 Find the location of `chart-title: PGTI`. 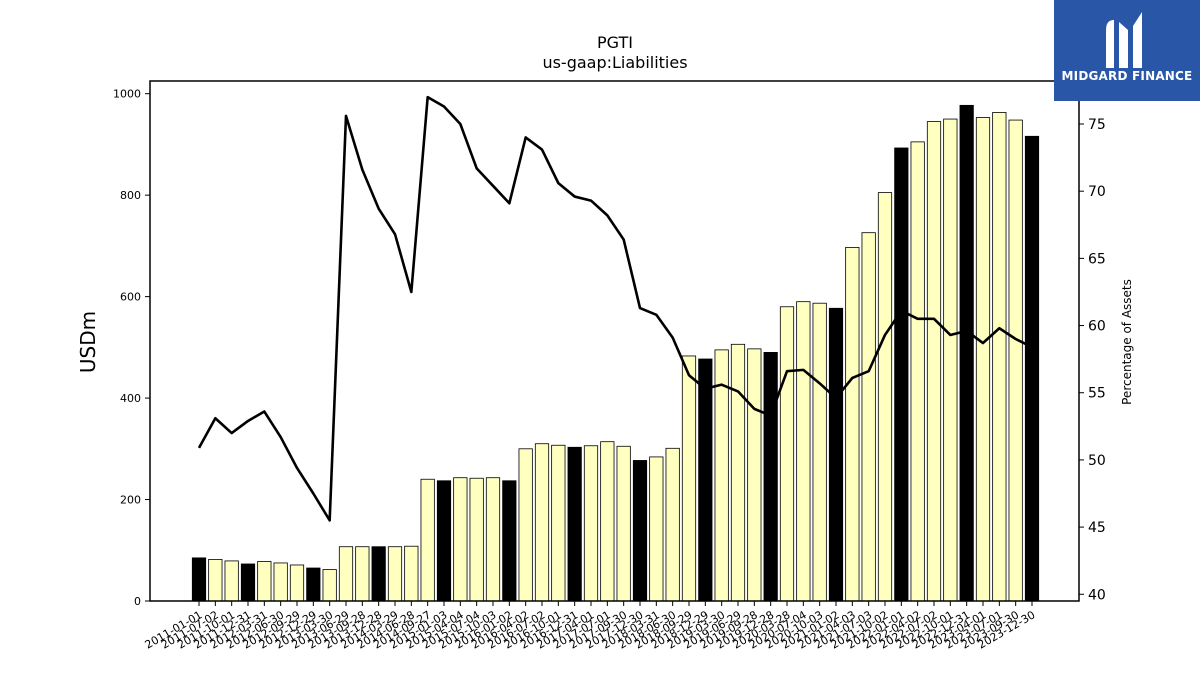

chart-title: PGTI is located at coordinates (615, 42).